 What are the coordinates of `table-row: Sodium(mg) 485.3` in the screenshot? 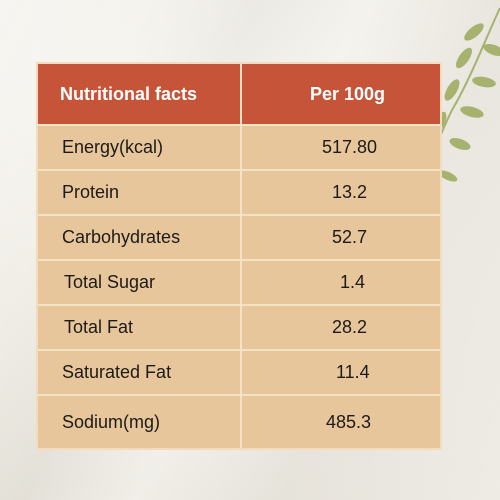 It's located at (239, 421).